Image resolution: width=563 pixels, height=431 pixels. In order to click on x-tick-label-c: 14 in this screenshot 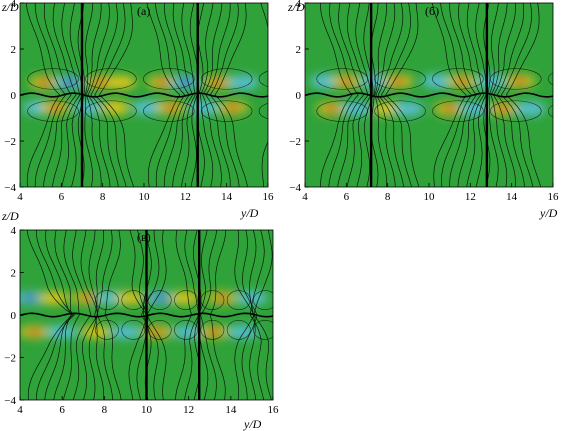, I will do `click(231, 410)`.